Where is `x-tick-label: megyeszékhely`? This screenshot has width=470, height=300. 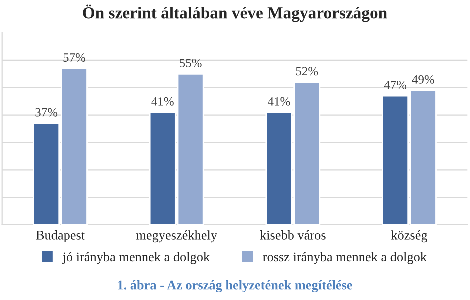
x-tick-label: megyeszékhely is located at coordinates (177, 236).